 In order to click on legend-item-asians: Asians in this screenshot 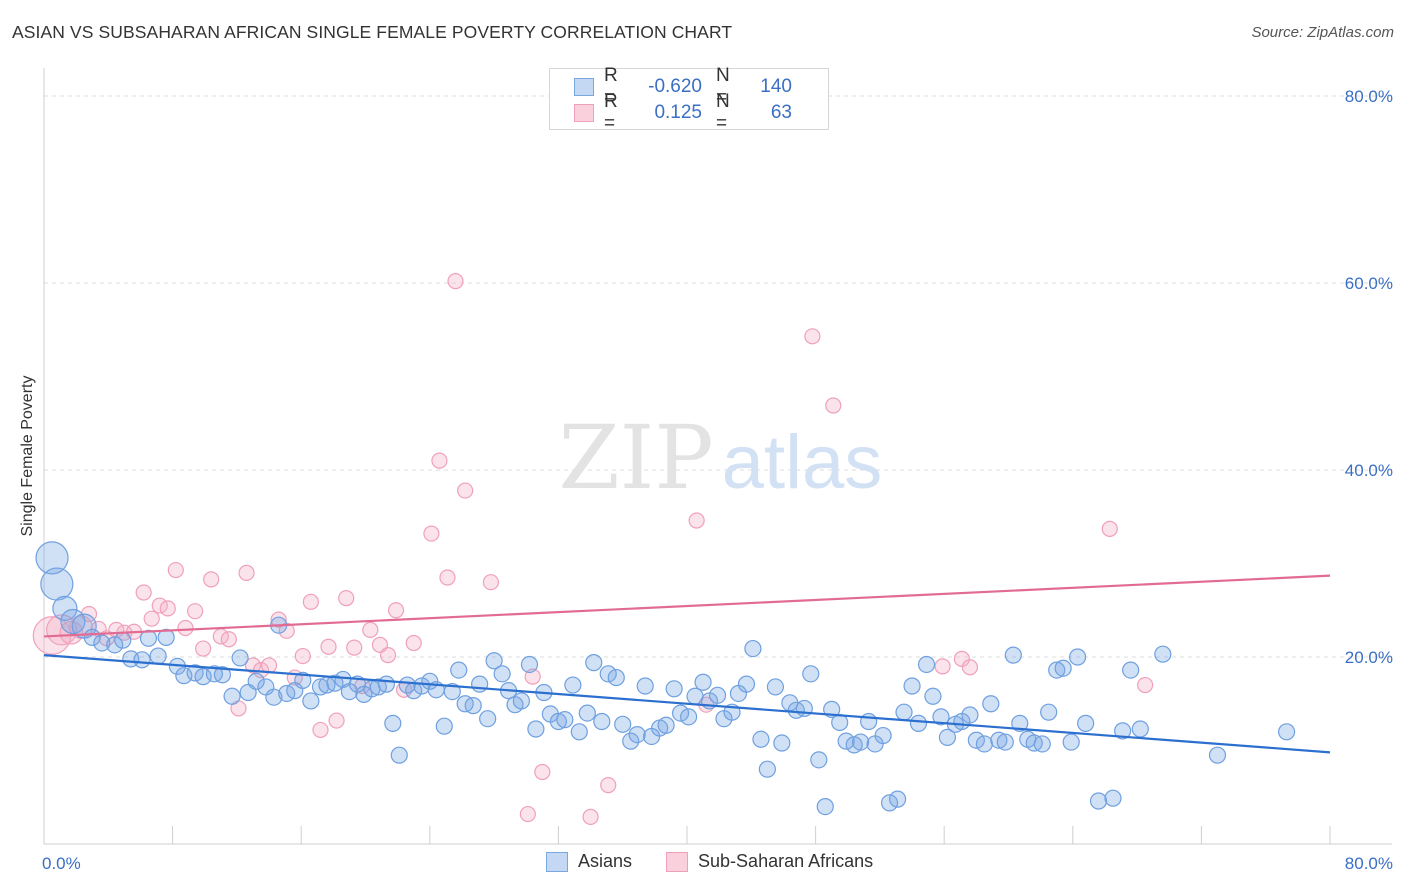, I will do `click(589, 861)`.